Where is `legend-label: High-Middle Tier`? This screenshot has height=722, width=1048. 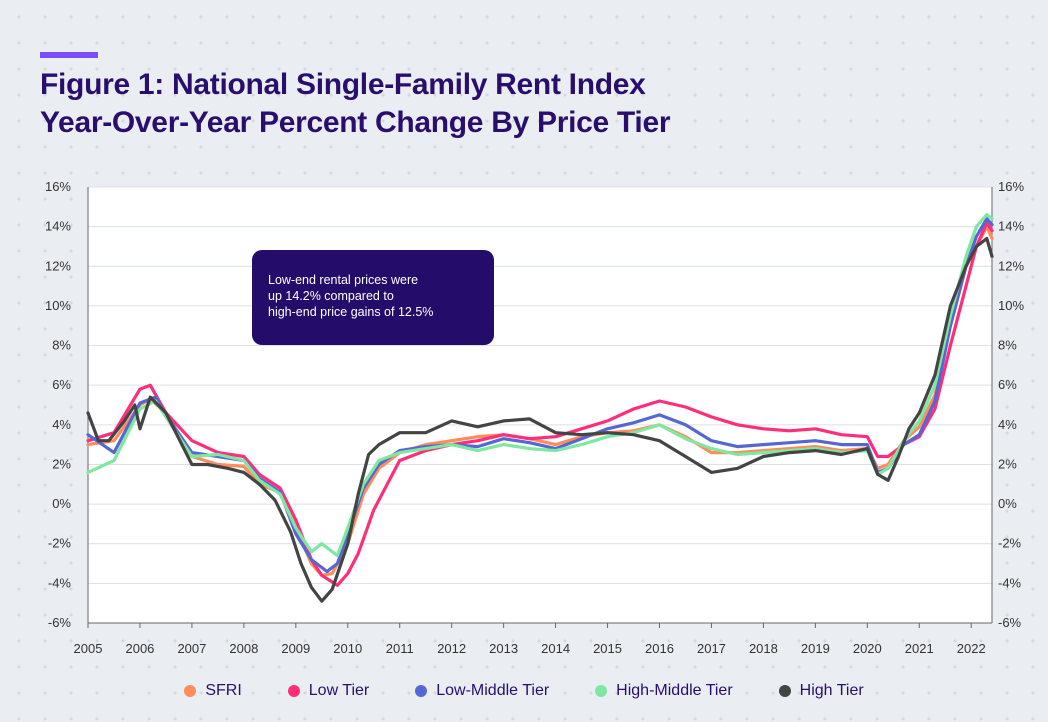
legend-label: High-Middle Tier is located at coordinates (674, 690).